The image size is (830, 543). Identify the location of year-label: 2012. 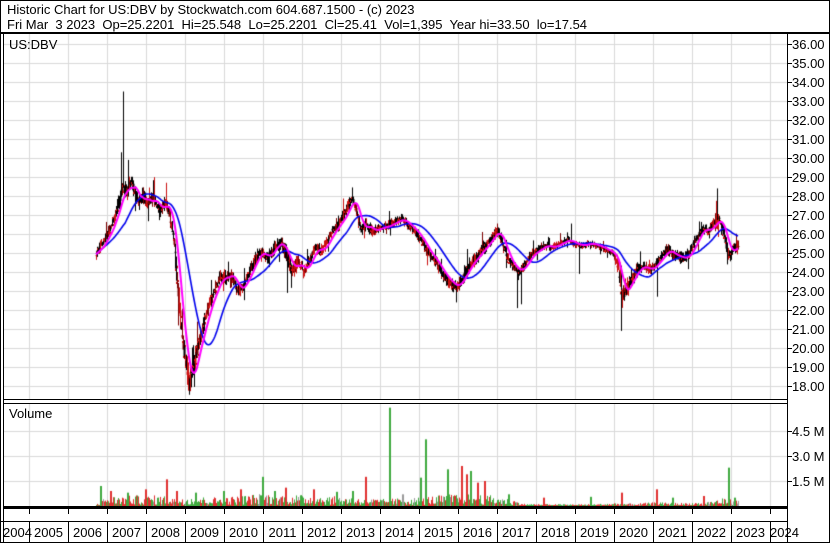
(321, 532).